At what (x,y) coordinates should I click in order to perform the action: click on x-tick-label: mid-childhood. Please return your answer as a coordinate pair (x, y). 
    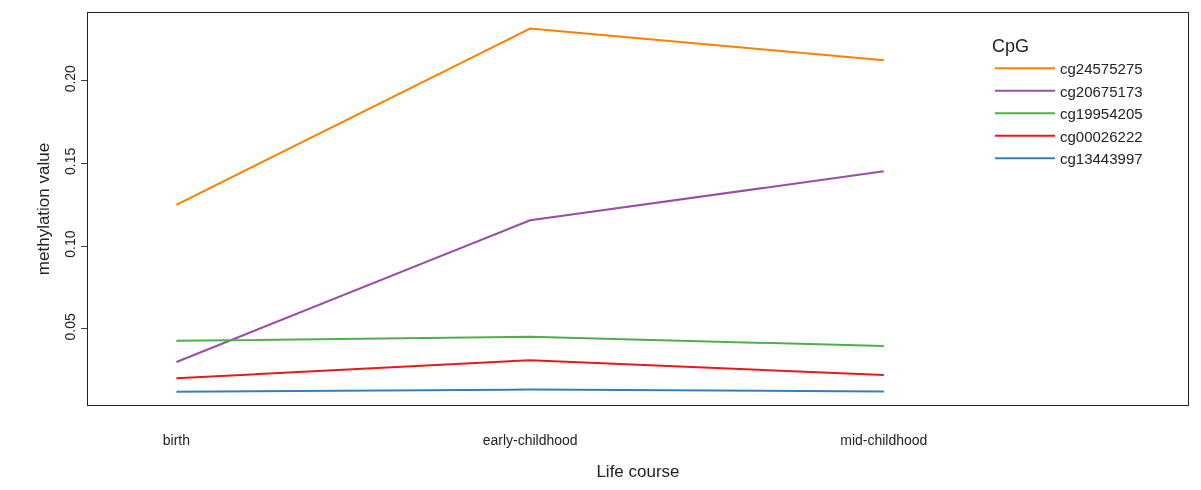
    Looking at the image, I should click on (884, 439).